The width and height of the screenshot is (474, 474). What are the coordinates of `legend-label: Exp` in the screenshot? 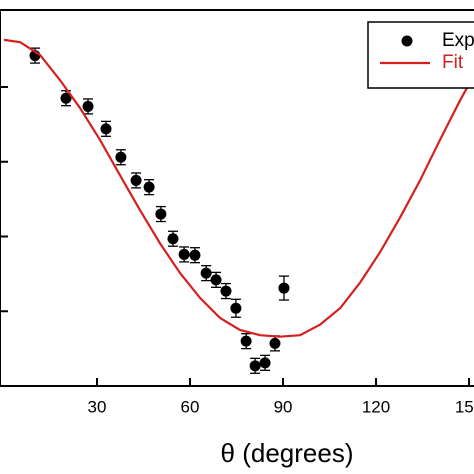 It's located at (458, 40).